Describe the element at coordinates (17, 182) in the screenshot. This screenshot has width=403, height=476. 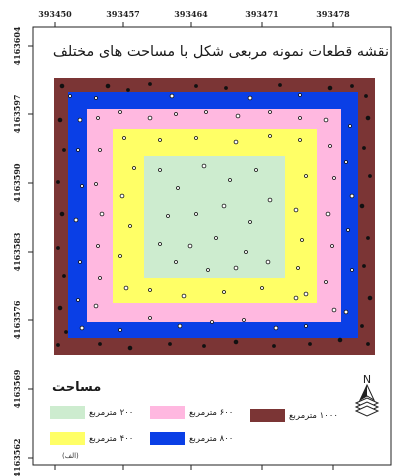
I see `y-tick-label: 4163590` at that location.